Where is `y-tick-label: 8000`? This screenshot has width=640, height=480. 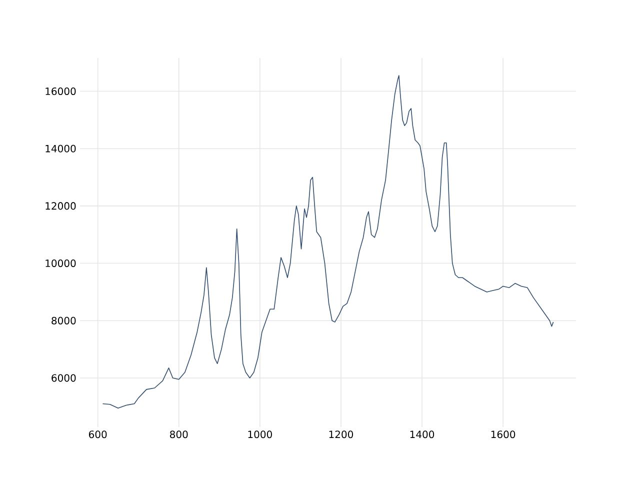
y-tick-label: 8000 is located at coordinates (64, 320).